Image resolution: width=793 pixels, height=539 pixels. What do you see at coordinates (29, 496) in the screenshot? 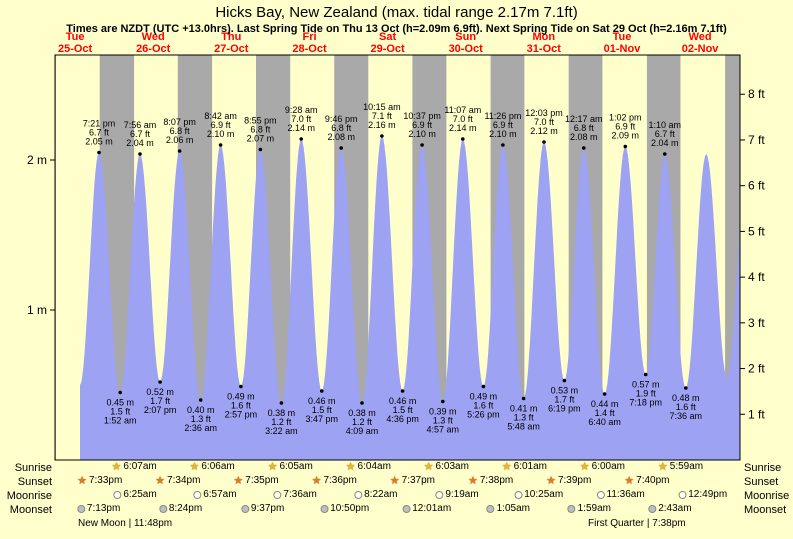
I see `almanac-label-left-moonrise: Moonrise` at bounding box center [29, 496].